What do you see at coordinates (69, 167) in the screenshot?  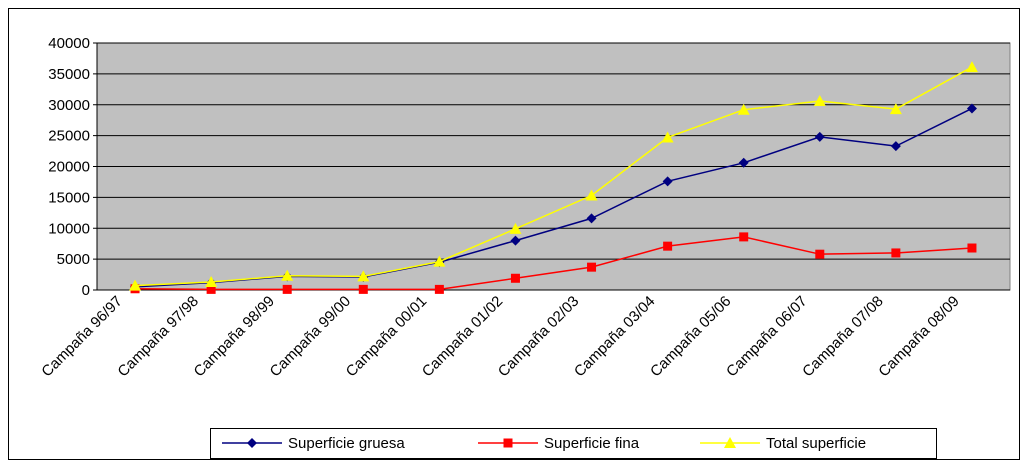 I see `y-tick-label: 20000` at bounding box center [69, 167].